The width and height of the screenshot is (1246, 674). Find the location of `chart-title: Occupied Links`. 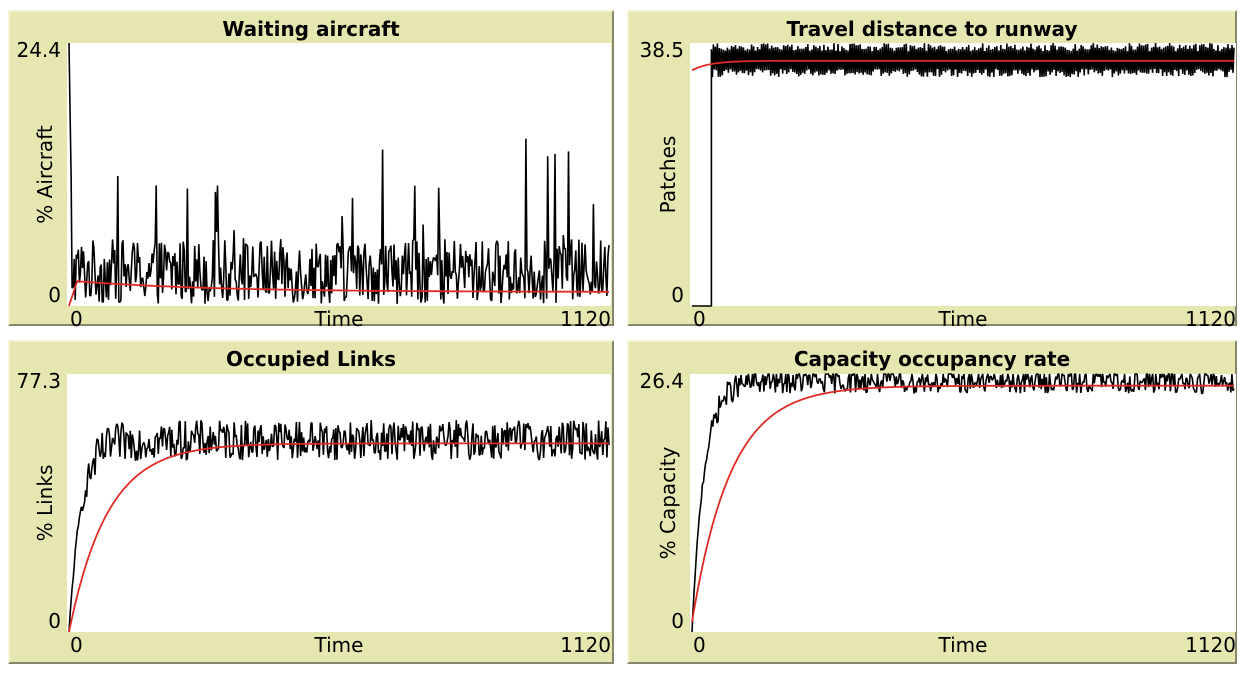

chart-title: Occupied Links is located at coordinates (311, 359).